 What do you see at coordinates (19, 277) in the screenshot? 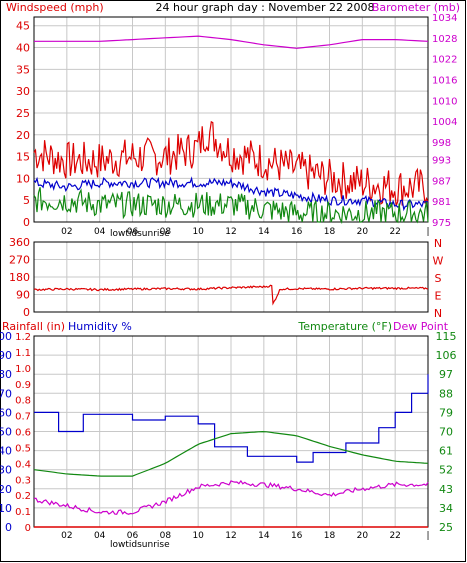
I see `direction-degree-ticks: 360 270 180 90 0` at bounding box center [19, 277].